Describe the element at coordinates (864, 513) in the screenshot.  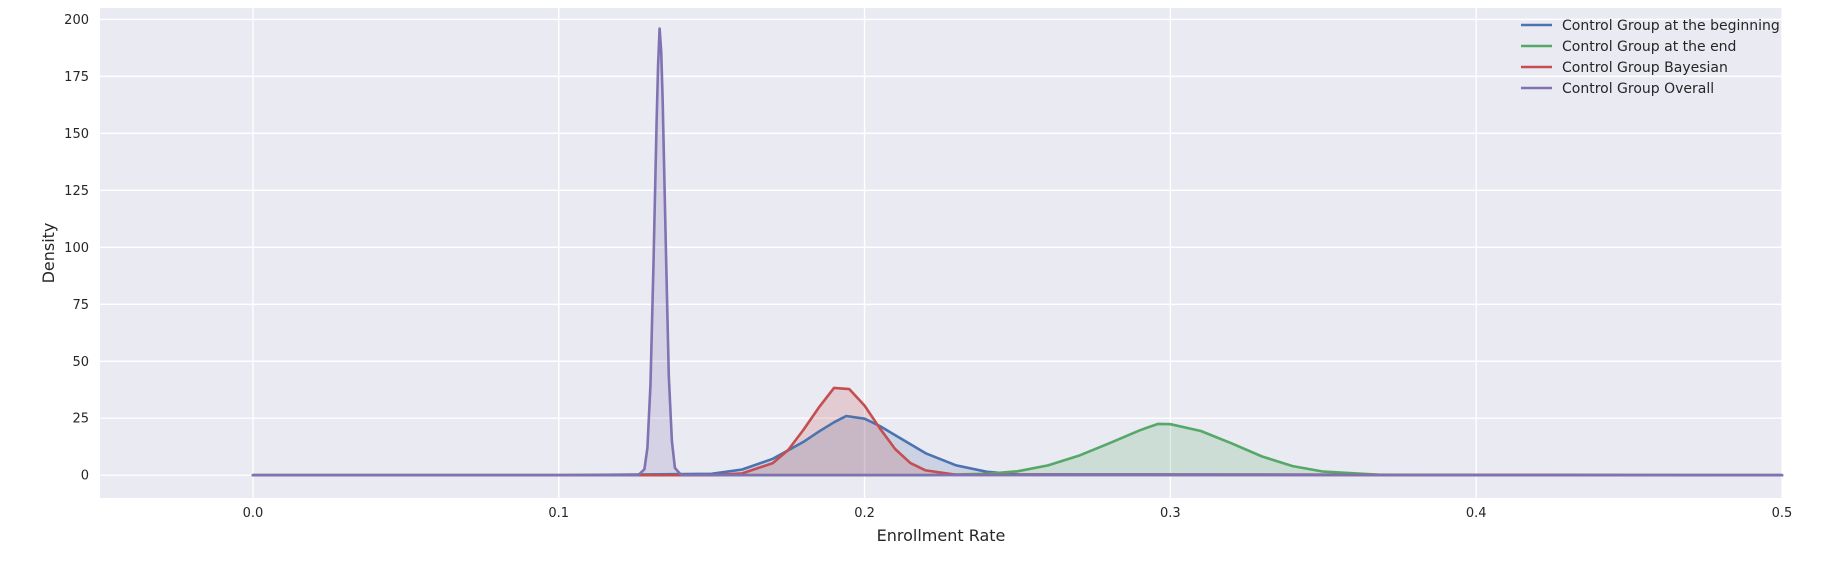
I see `x-tick-label: 0.2` at that location.